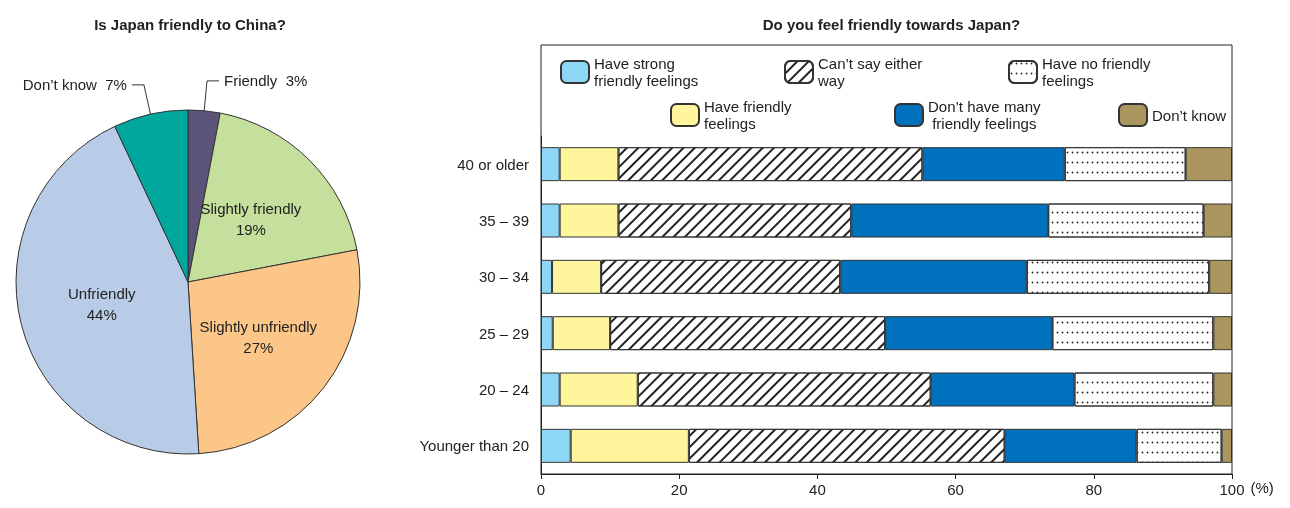 This screenshot has height=508, width=1290. Describe the element at coordinates (1232, 489) in the screenshot. I see `x-tick-label: 100` at that location.